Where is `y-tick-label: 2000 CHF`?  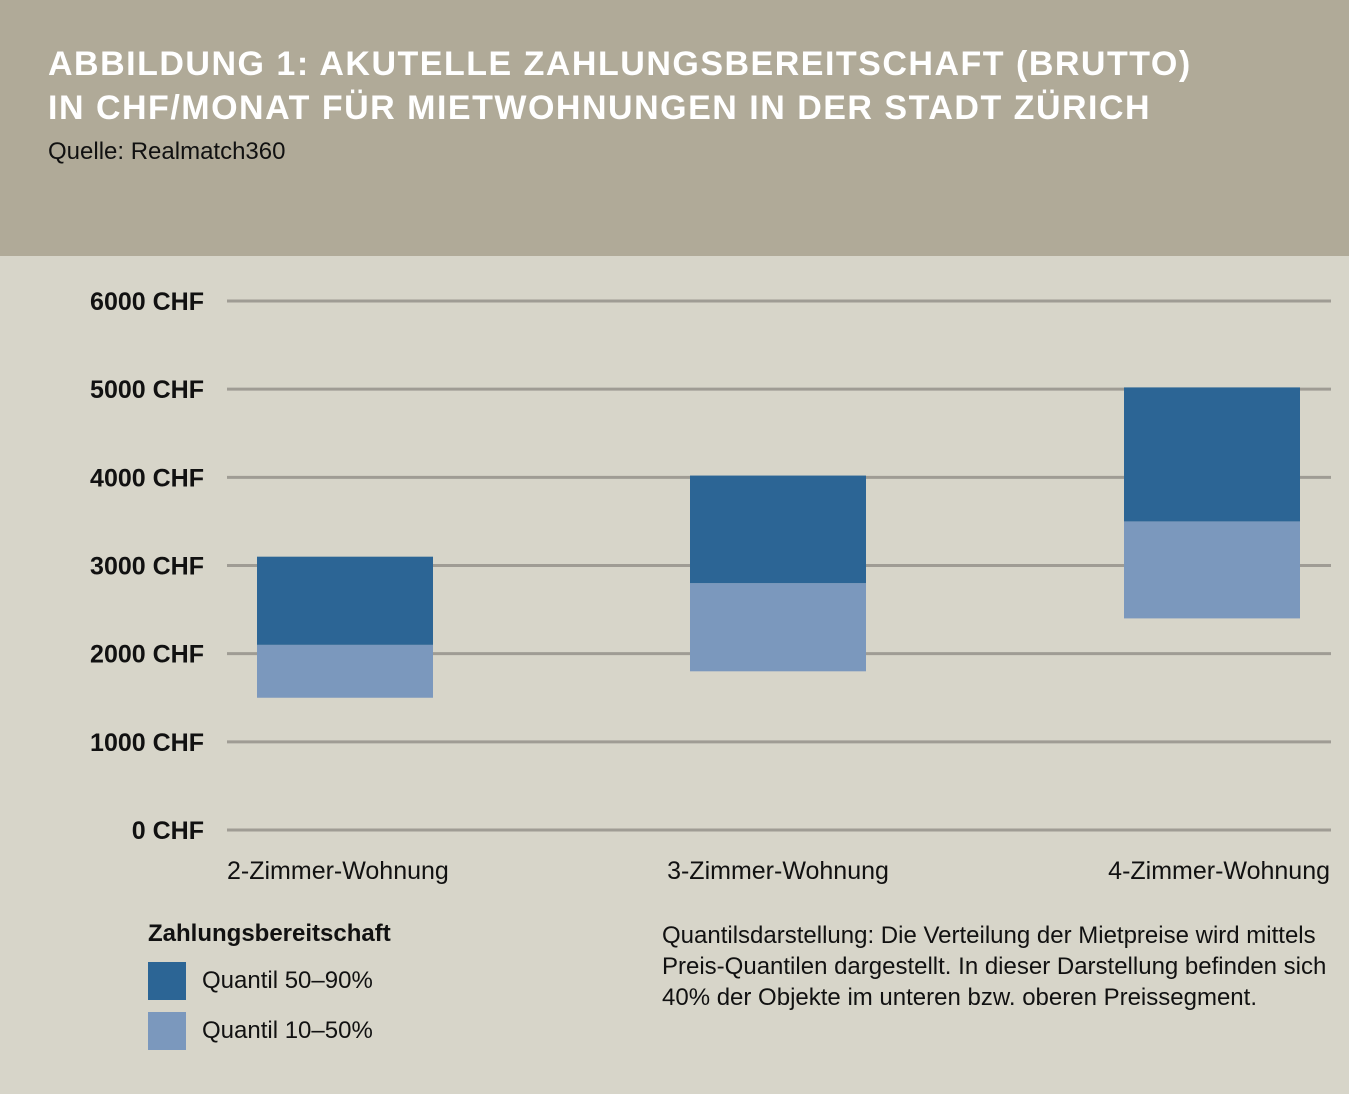 y-tick-label: 2000 CHF is located at coordinates (147, 655).